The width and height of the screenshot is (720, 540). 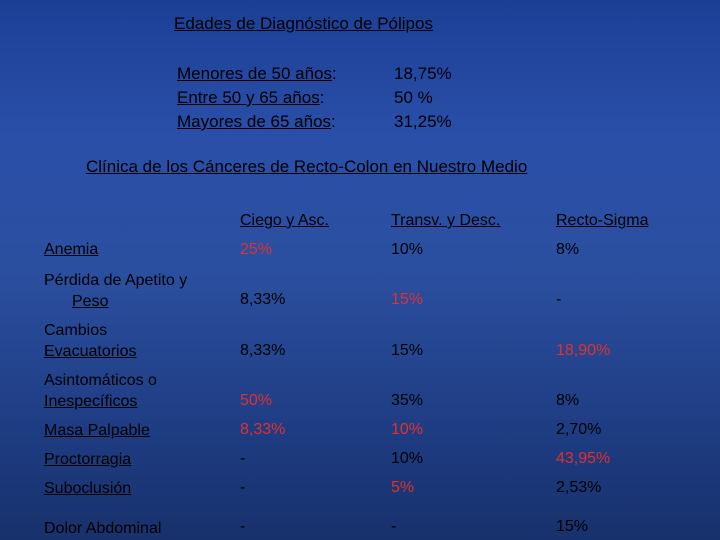 What do you see at coordinates (103, 528) in the screenshot?
I see `row-label-dolor-abdominal: Dolor Abdominal` at bounding box center [103, 528].